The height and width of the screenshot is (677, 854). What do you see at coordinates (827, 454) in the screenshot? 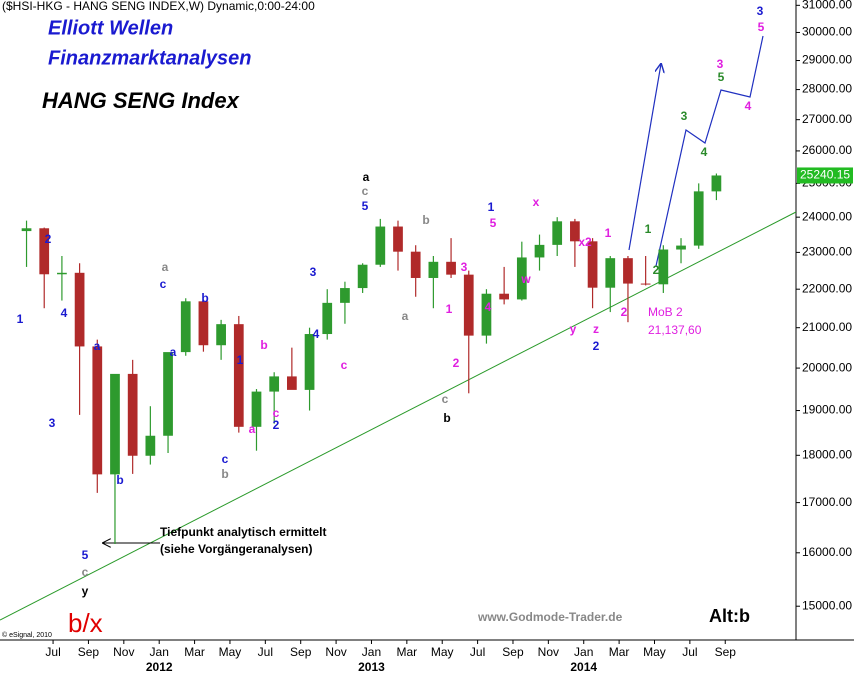
I see `y-tick-label: 18000.00` at bounding box center [827, 454].